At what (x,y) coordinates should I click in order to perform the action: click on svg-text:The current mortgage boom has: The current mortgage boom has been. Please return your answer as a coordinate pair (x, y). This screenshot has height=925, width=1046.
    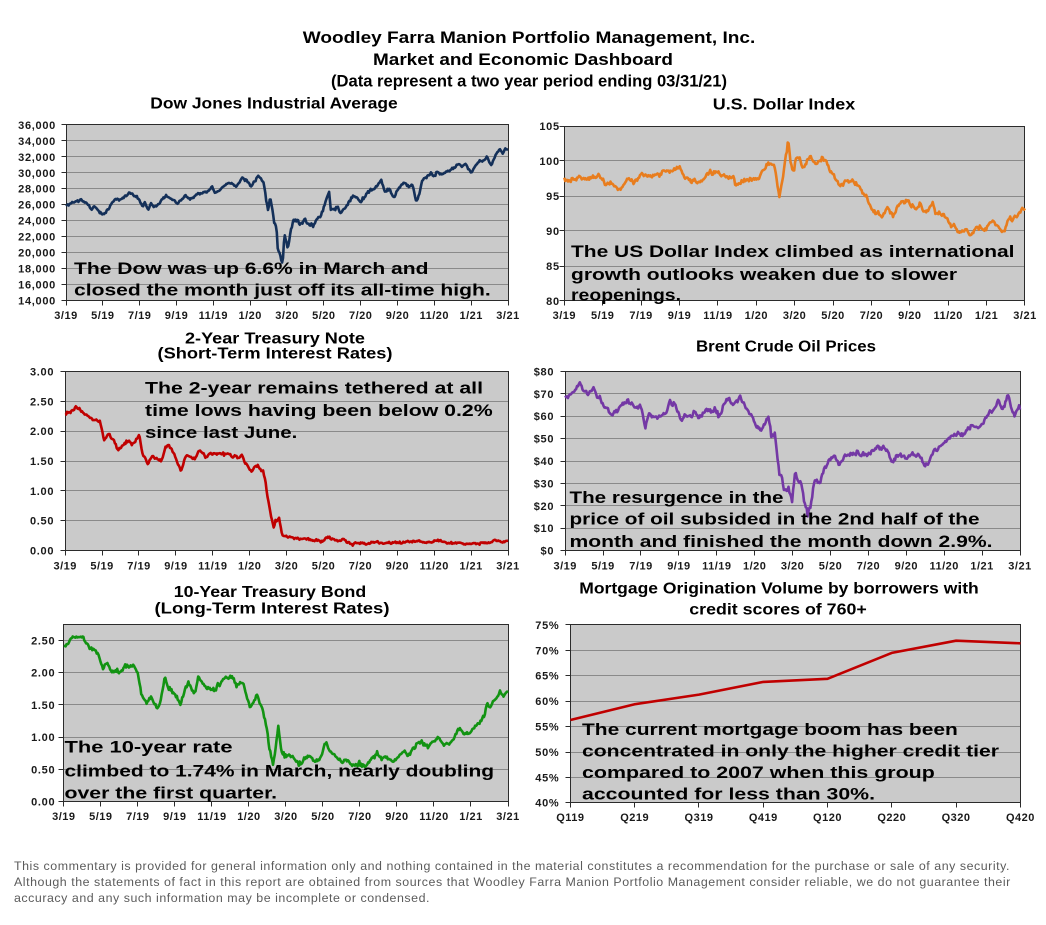
    Looking at the image, I should click on (770, 729).